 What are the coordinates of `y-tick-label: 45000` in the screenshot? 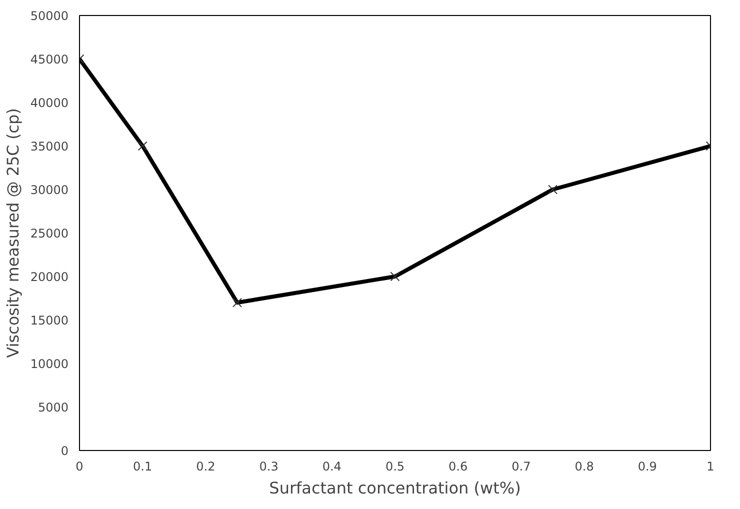 It's located at (49, 59).